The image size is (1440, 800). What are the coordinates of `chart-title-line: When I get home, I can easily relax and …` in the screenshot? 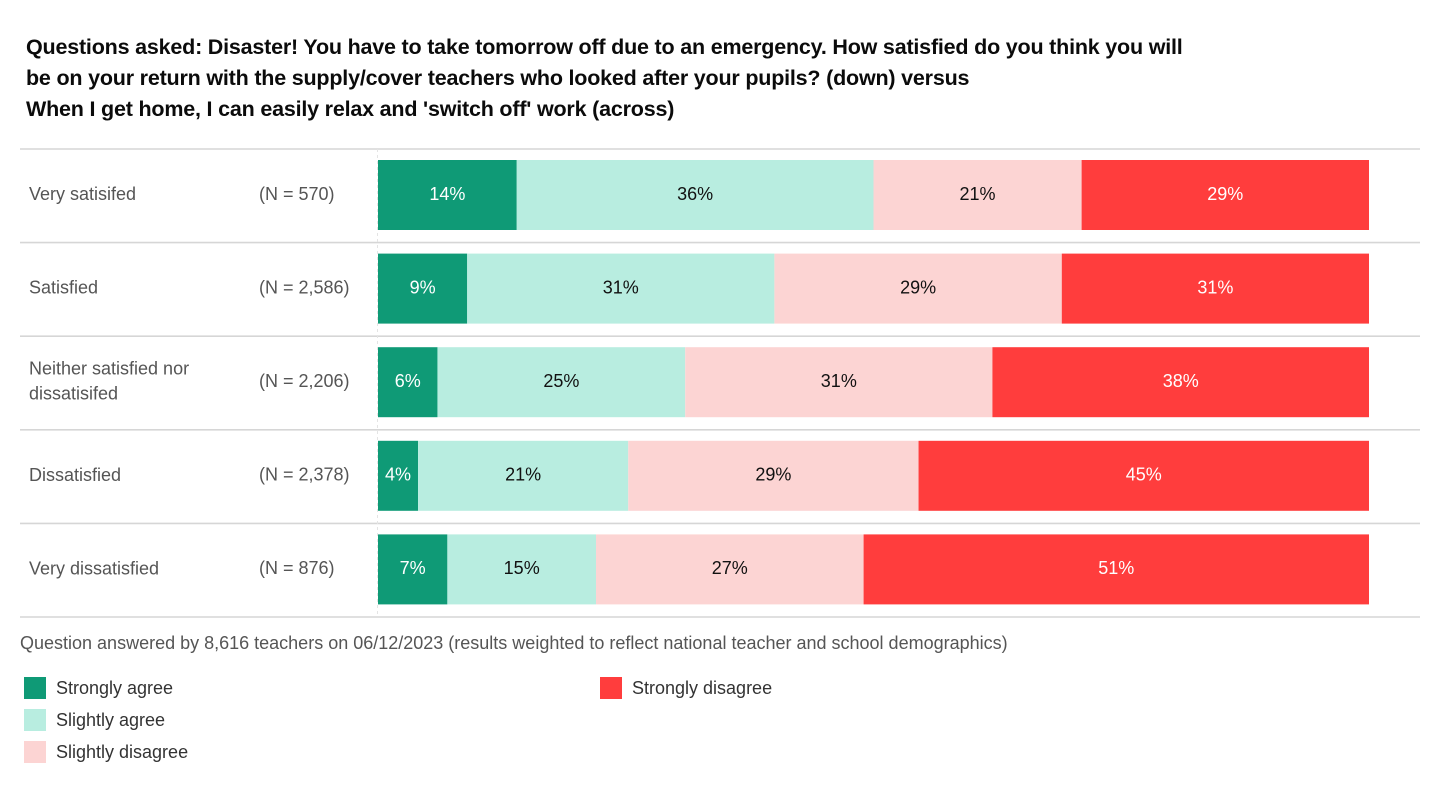 It's located at (350, 109).